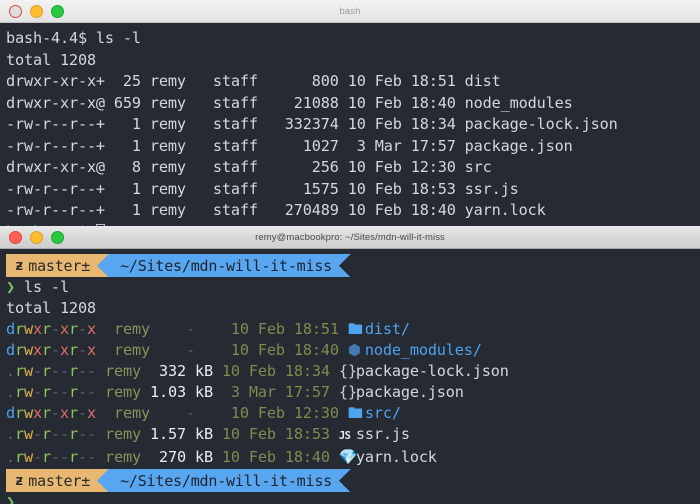 This screenshot has height=504, width=700. What do you see at coordinates (432, 371) in the screenshot?
I see `file-name: package-lock.json` at bounding box center [432, 371].